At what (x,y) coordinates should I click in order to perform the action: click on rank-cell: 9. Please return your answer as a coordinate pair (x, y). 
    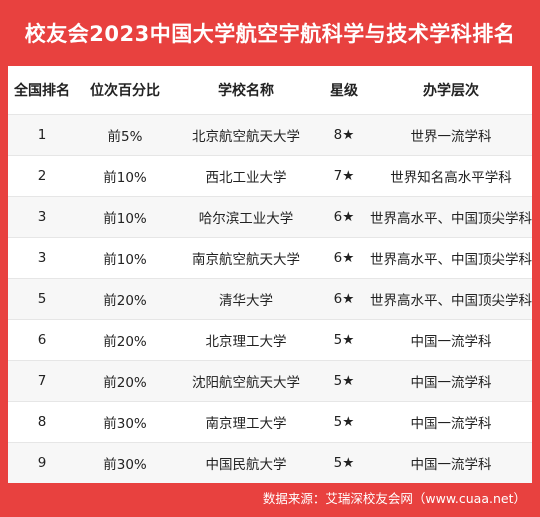
    Looking at the image, I should click on (42, 462).